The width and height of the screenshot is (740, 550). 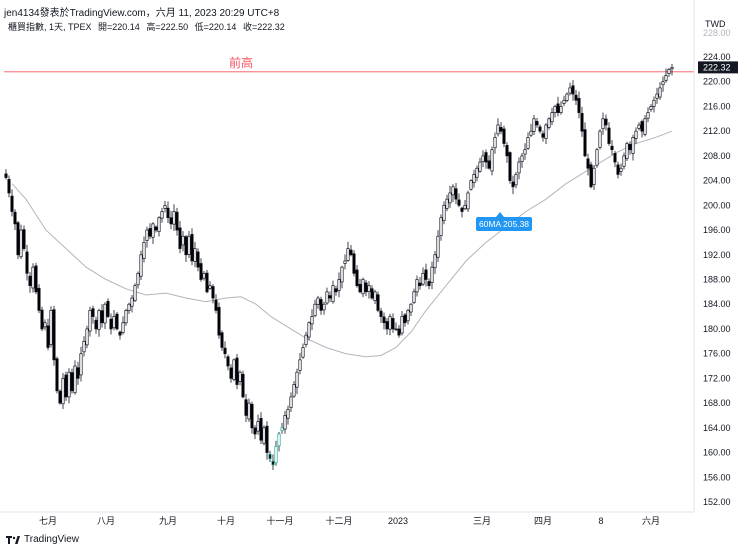 I want to click on x-tick-label: 2023, so click(x=398, y=521).